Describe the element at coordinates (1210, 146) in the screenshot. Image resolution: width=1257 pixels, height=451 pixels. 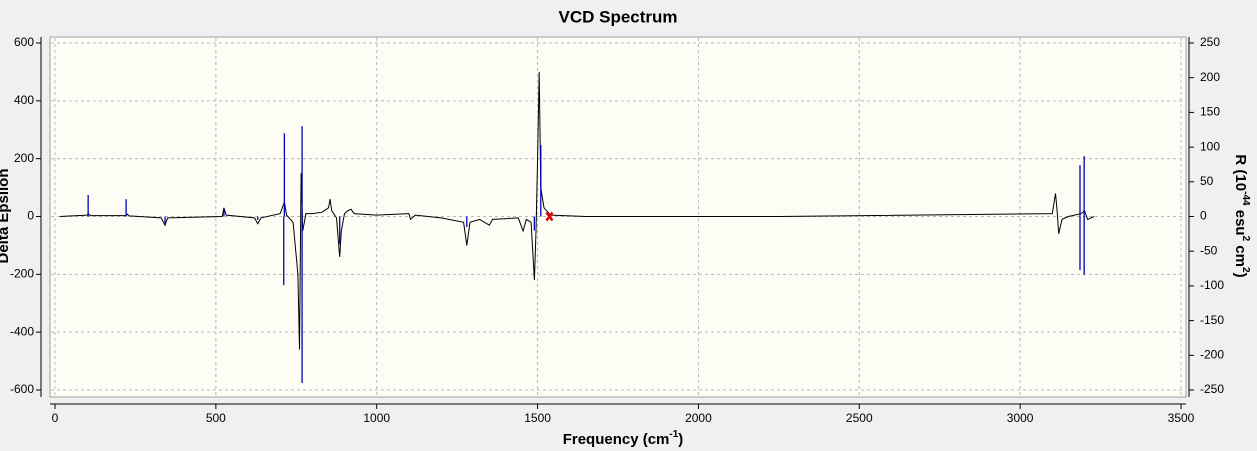
I see `y2-tick-label: 100` at that location.